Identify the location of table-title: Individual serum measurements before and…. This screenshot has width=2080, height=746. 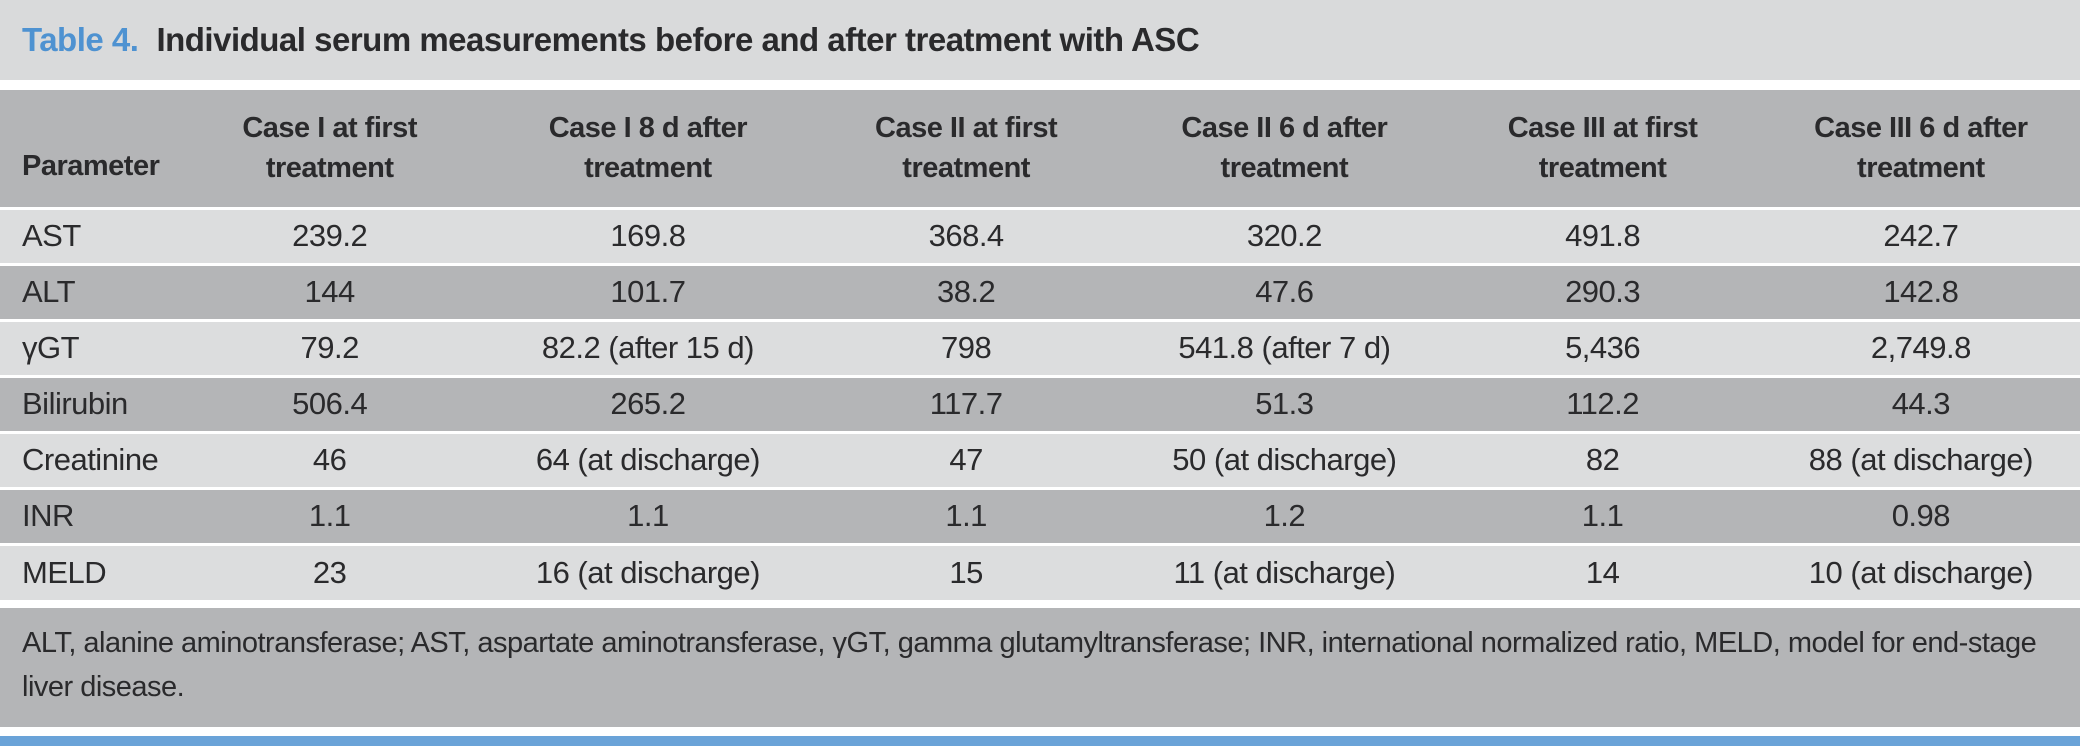
(678, 39).